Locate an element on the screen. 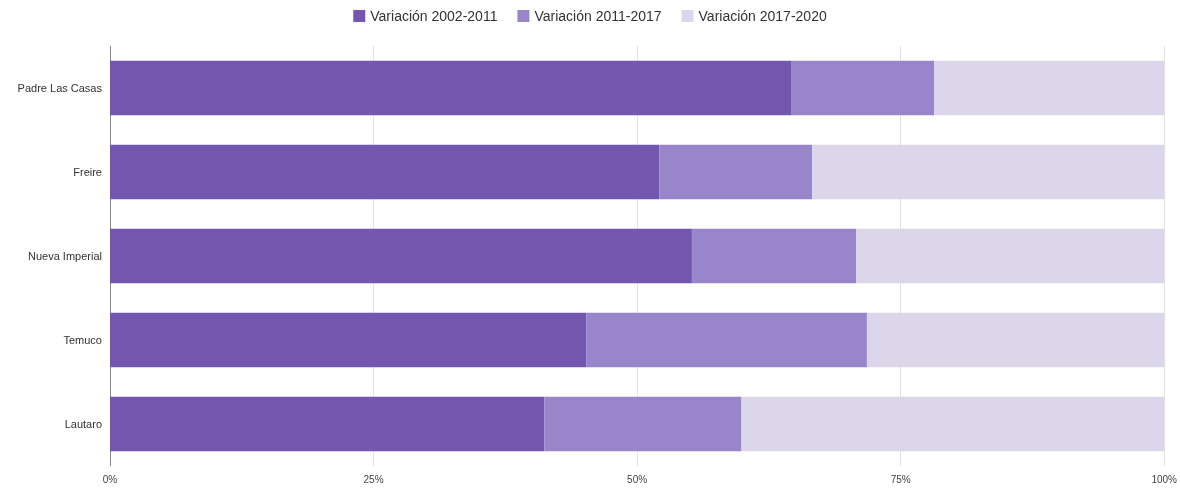  legend-label: Variación 2017-2020 is located at coordinates (762, 16).